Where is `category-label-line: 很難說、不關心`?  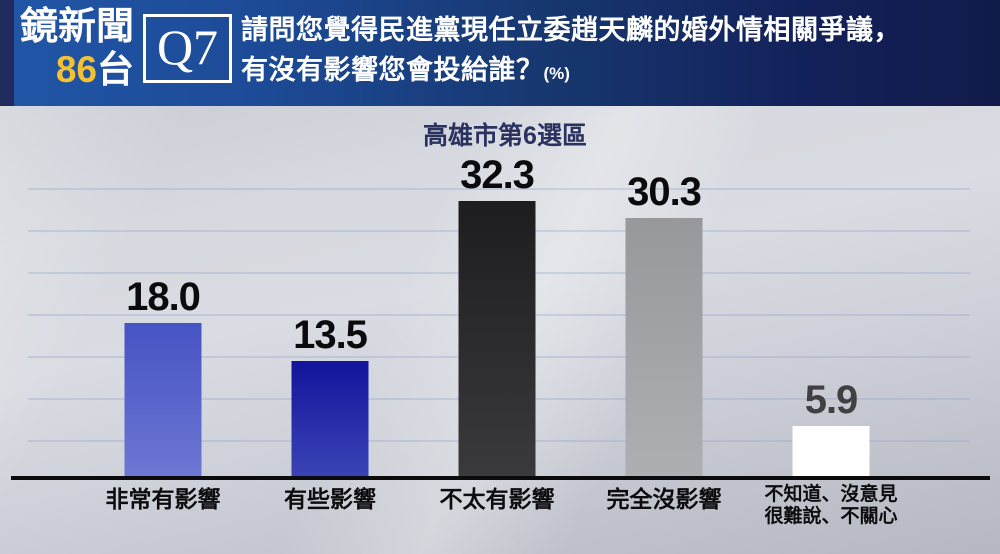
category-label-line: 很難說、不關心 is located at coordinates (831, 516).